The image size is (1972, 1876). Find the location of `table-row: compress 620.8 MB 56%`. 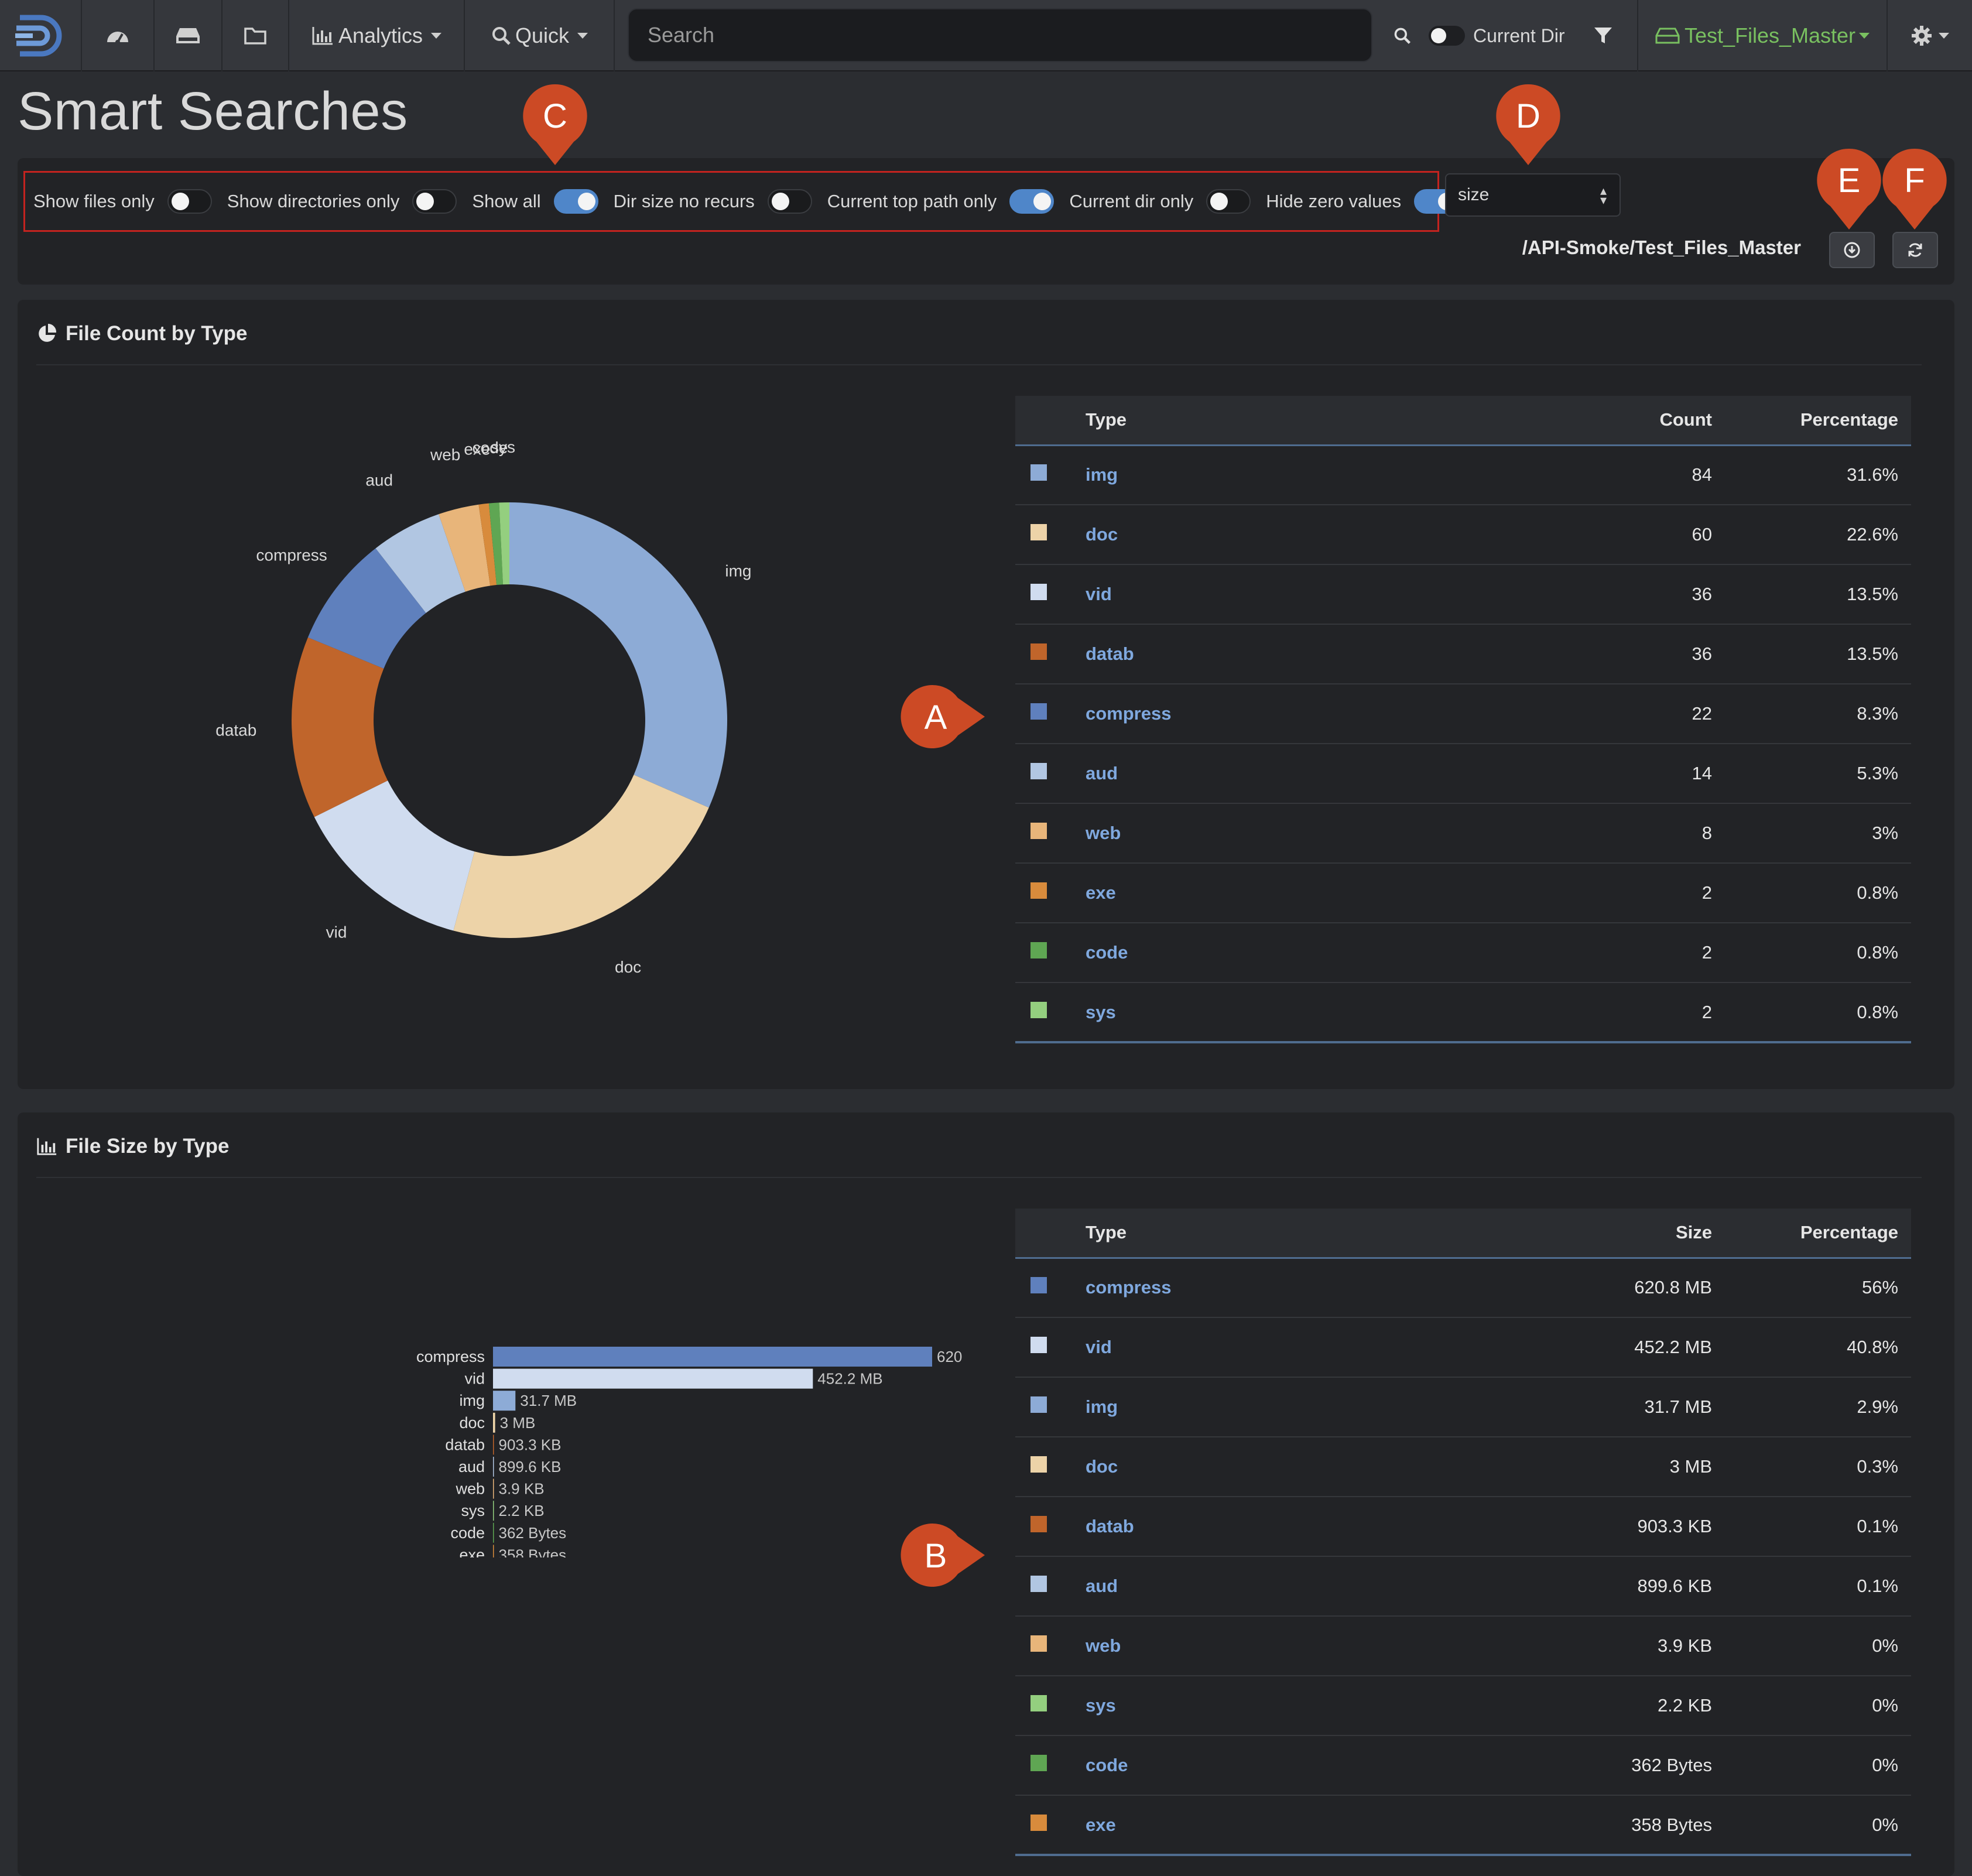

table-row: compress 620.8 MB 56% is located at coordinates (1463, 1288).